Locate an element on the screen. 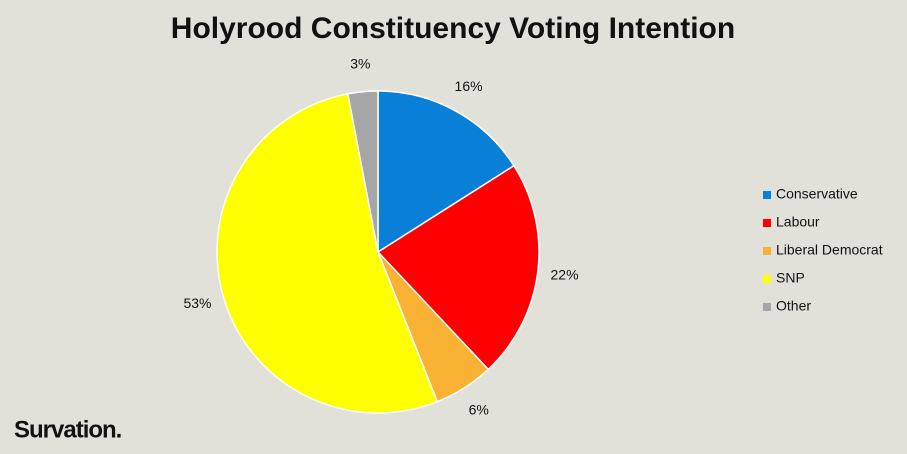 The image size is (907, 454). data-label: 22% is located at coordinates (565, 274).